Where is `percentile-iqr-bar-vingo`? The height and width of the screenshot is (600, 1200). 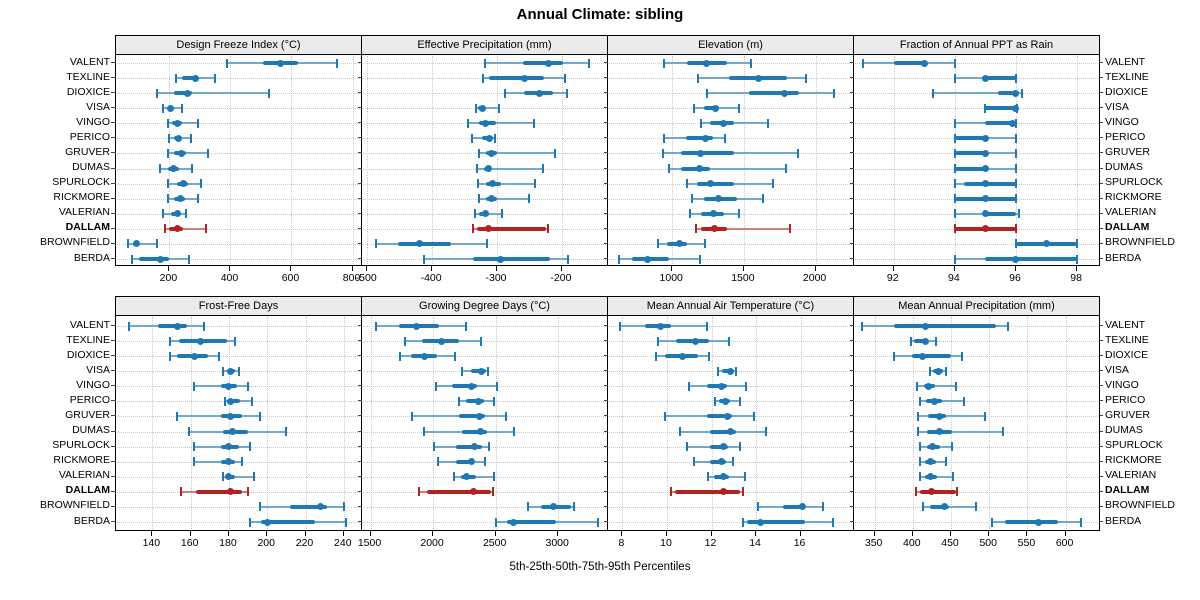 percentile-iqr-bar-vingo is located at coordinates (717, 386).